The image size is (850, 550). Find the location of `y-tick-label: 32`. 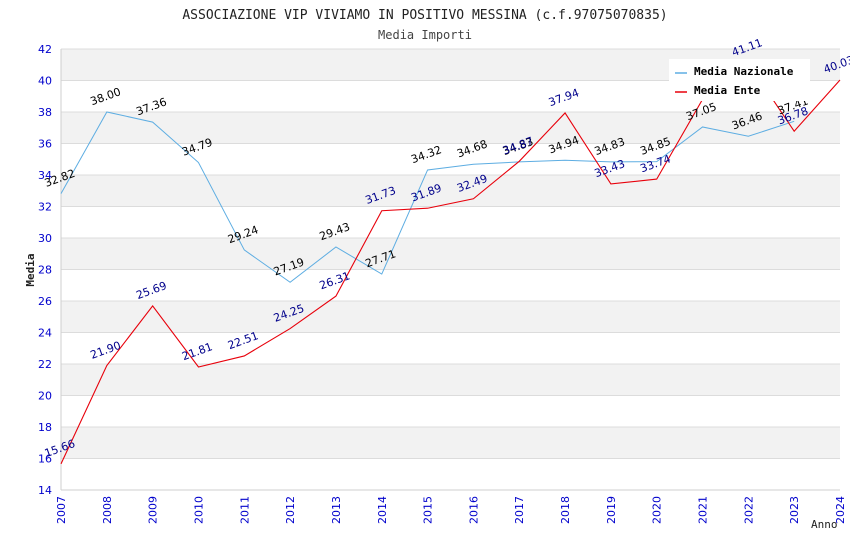

y-tick-label: 32 is located at coordinates (45, 207).